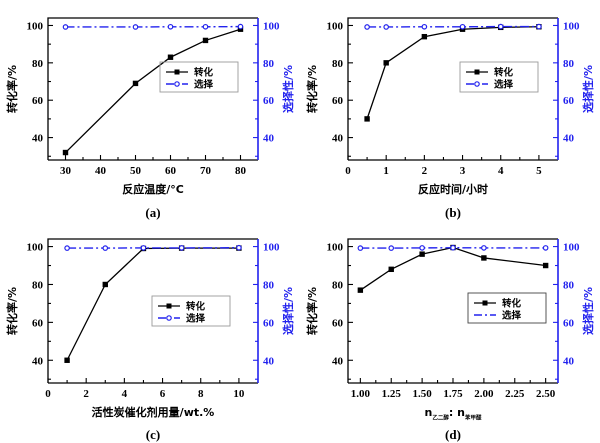 This screenshot has width=600, height=443. Describe the element at coordinates (38, 64) in the screenshot. I see `y-tick-label: 80` at that location.